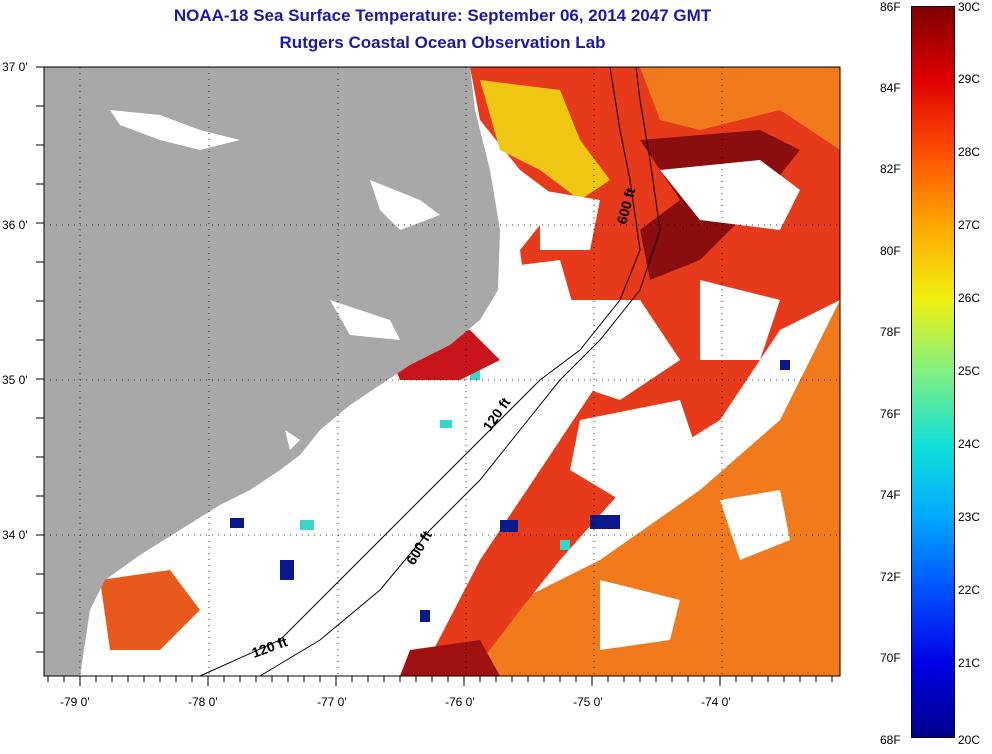  I want to click on lon-label-75: -75 0', so click(588, 702).